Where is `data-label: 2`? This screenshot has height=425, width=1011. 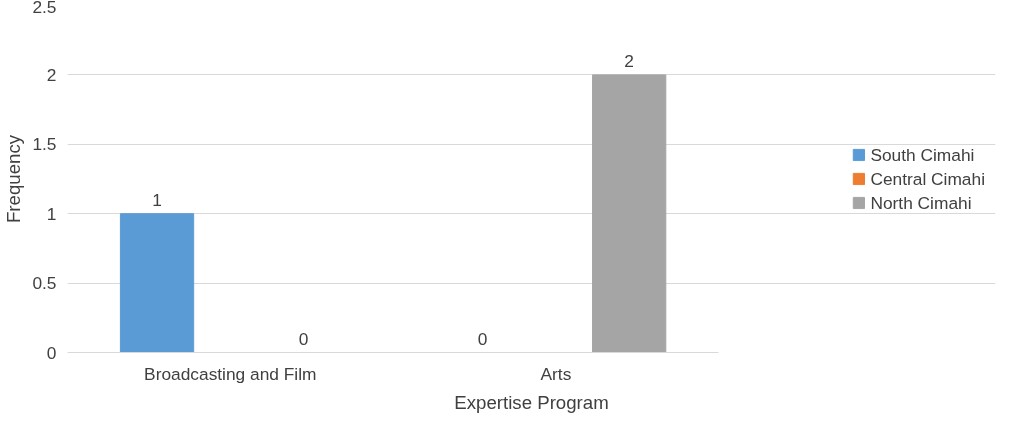
data-label: 2 is located at coordinates (629, 60).